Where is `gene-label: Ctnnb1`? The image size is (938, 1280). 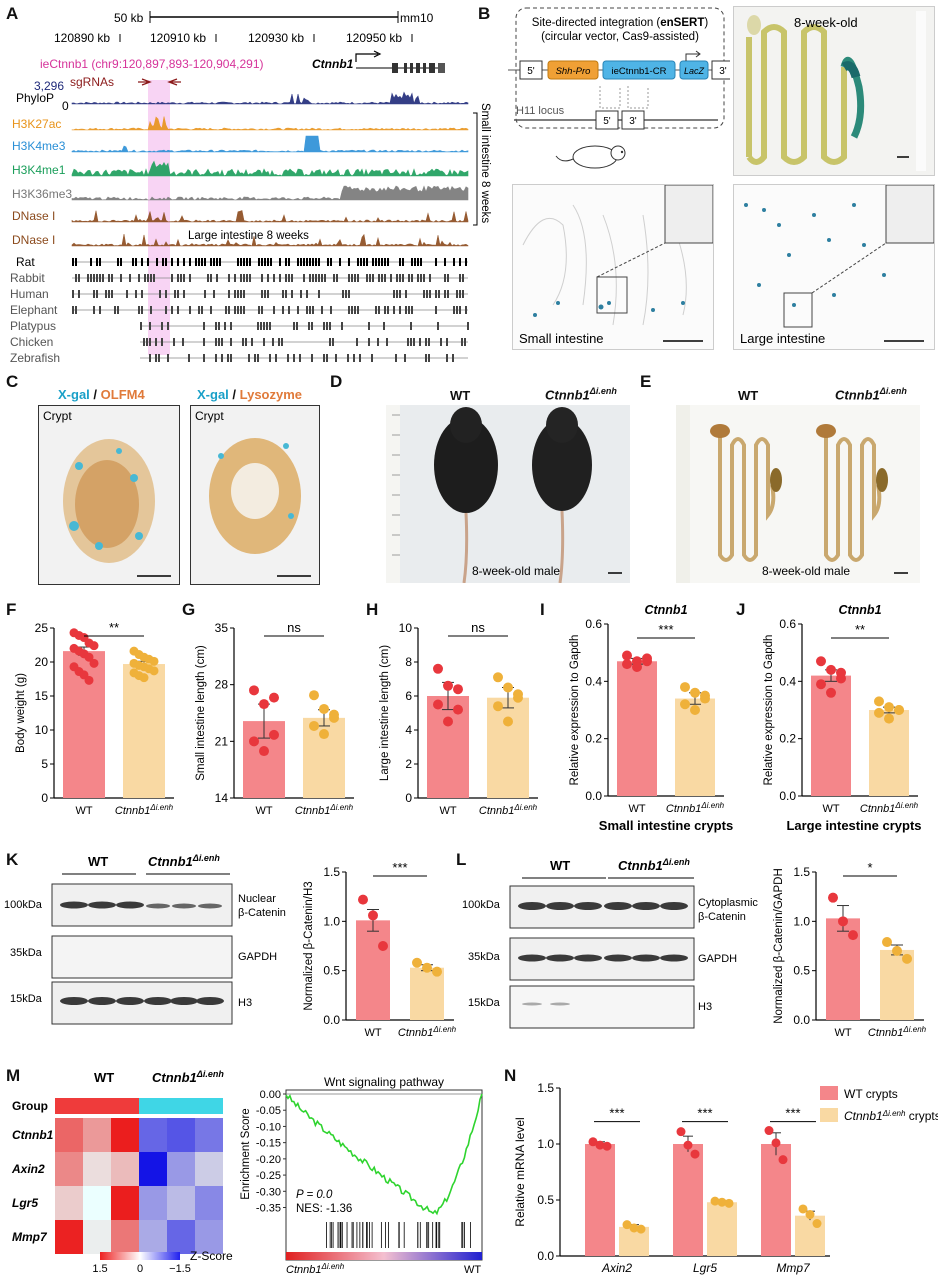 gene-label: Ctnnb1 is located at coordinates (333, 64).